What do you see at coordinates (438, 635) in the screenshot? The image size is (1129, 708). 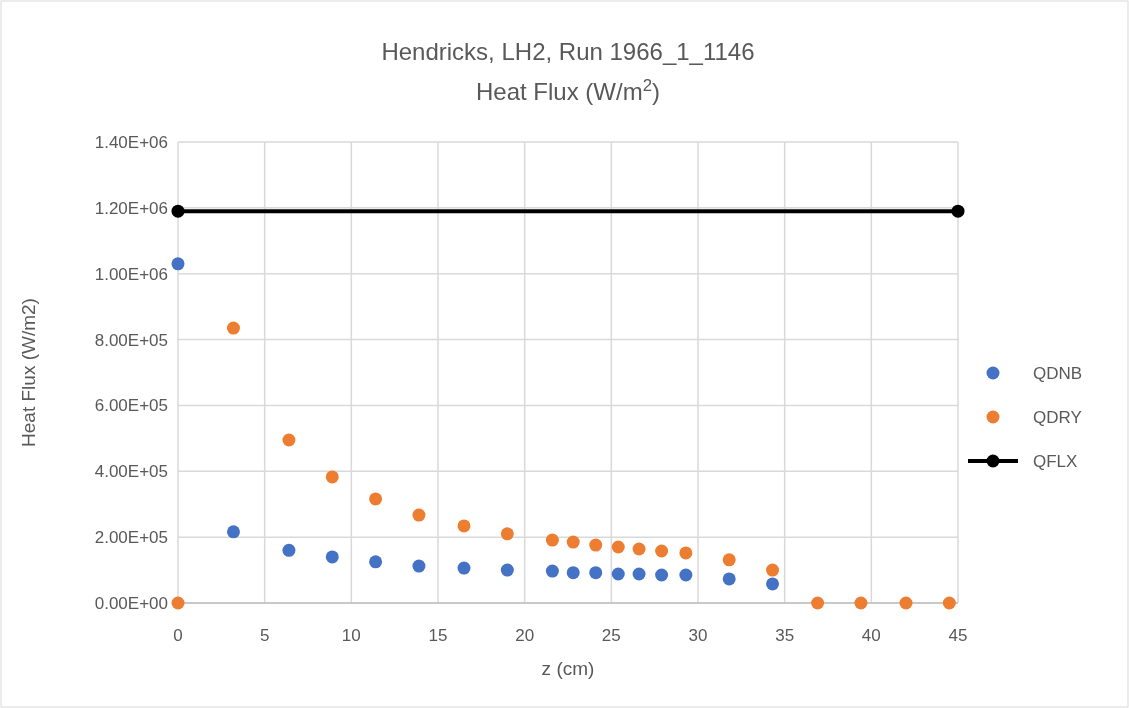 I see `x-tick-label: 15` at bounding box center [438, 635].